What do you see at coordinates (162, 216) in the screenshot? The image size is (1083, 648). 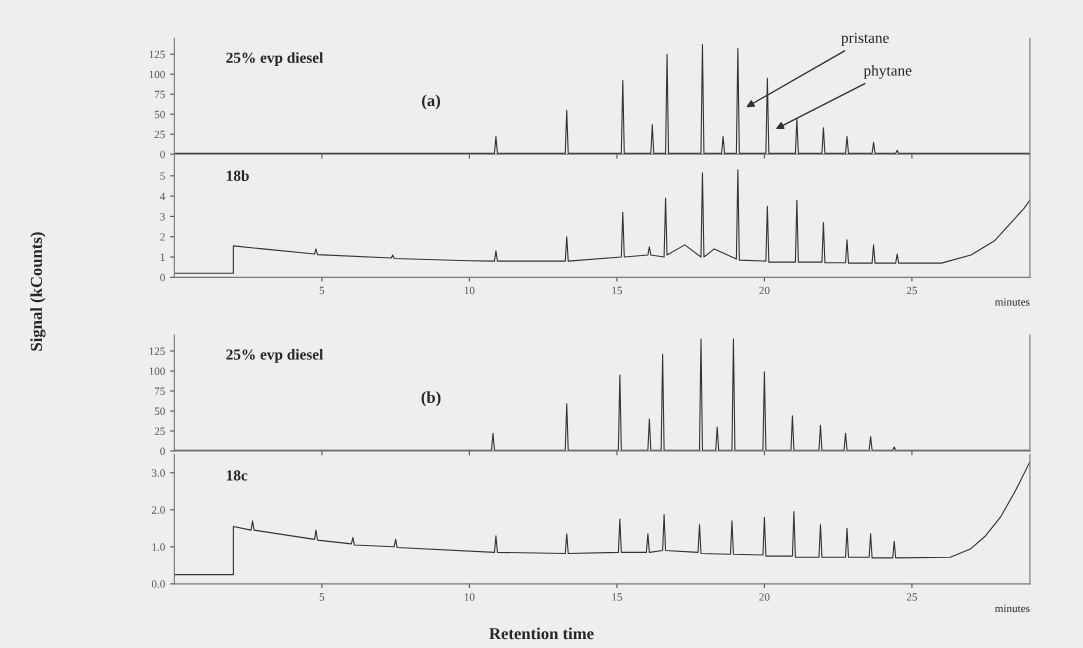 I see `y-tick-label: 3` at bounding box center [162, 216].